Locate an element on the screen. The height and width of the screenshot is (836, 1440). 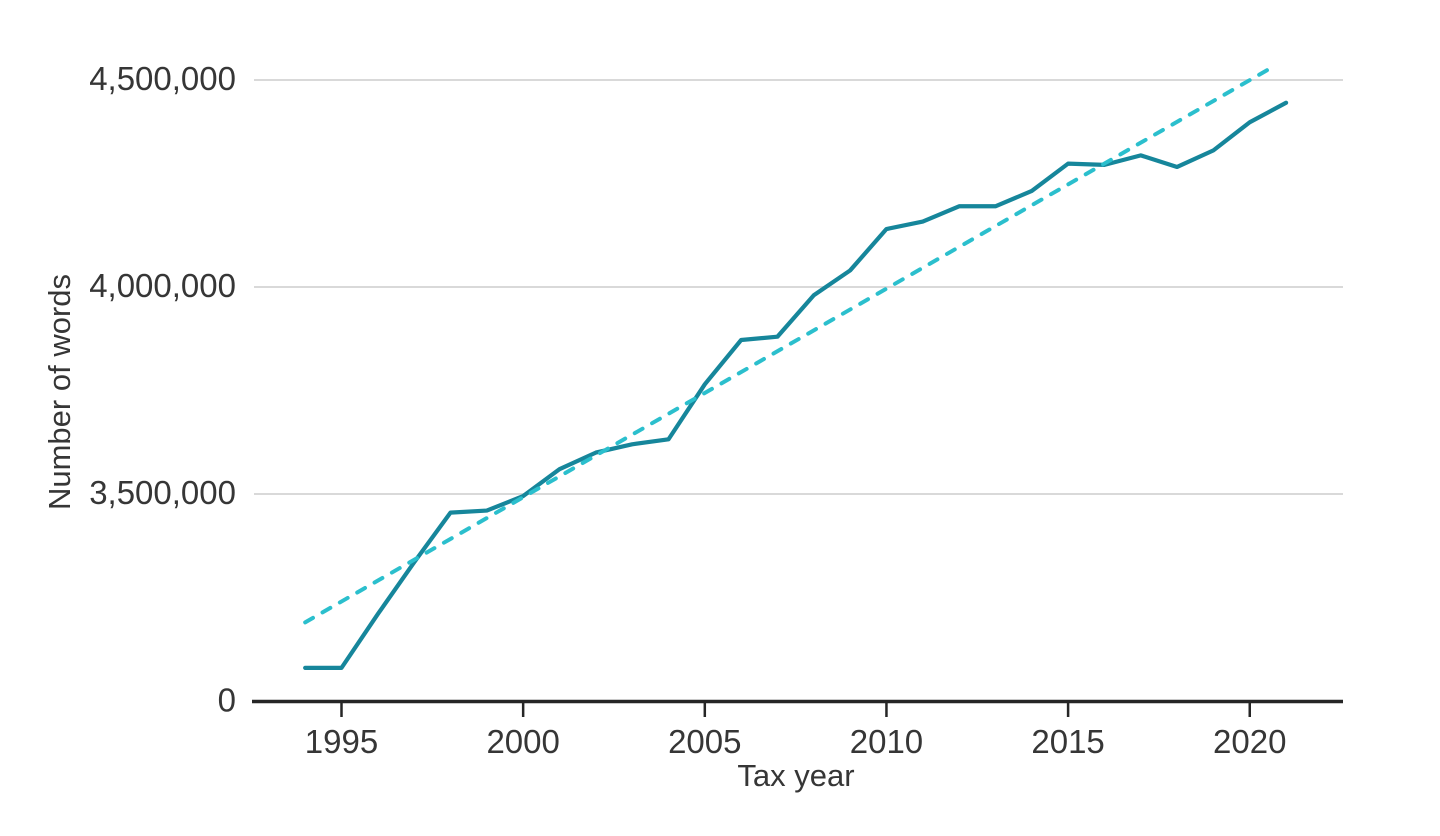
x-tick-label: 2010 is located at coordinates (886, 741).